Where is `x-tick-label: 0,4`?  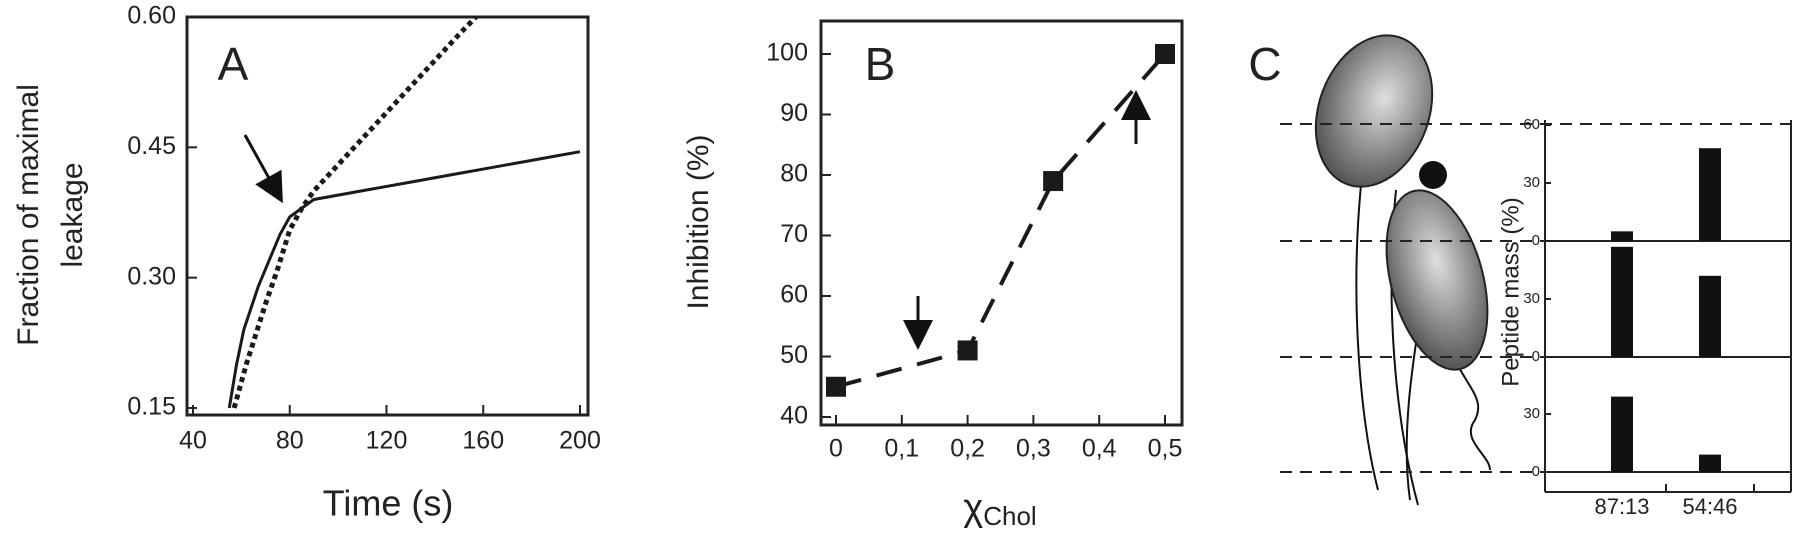 x-tick-label: 0,4 is located at coordinates (1099, 449).